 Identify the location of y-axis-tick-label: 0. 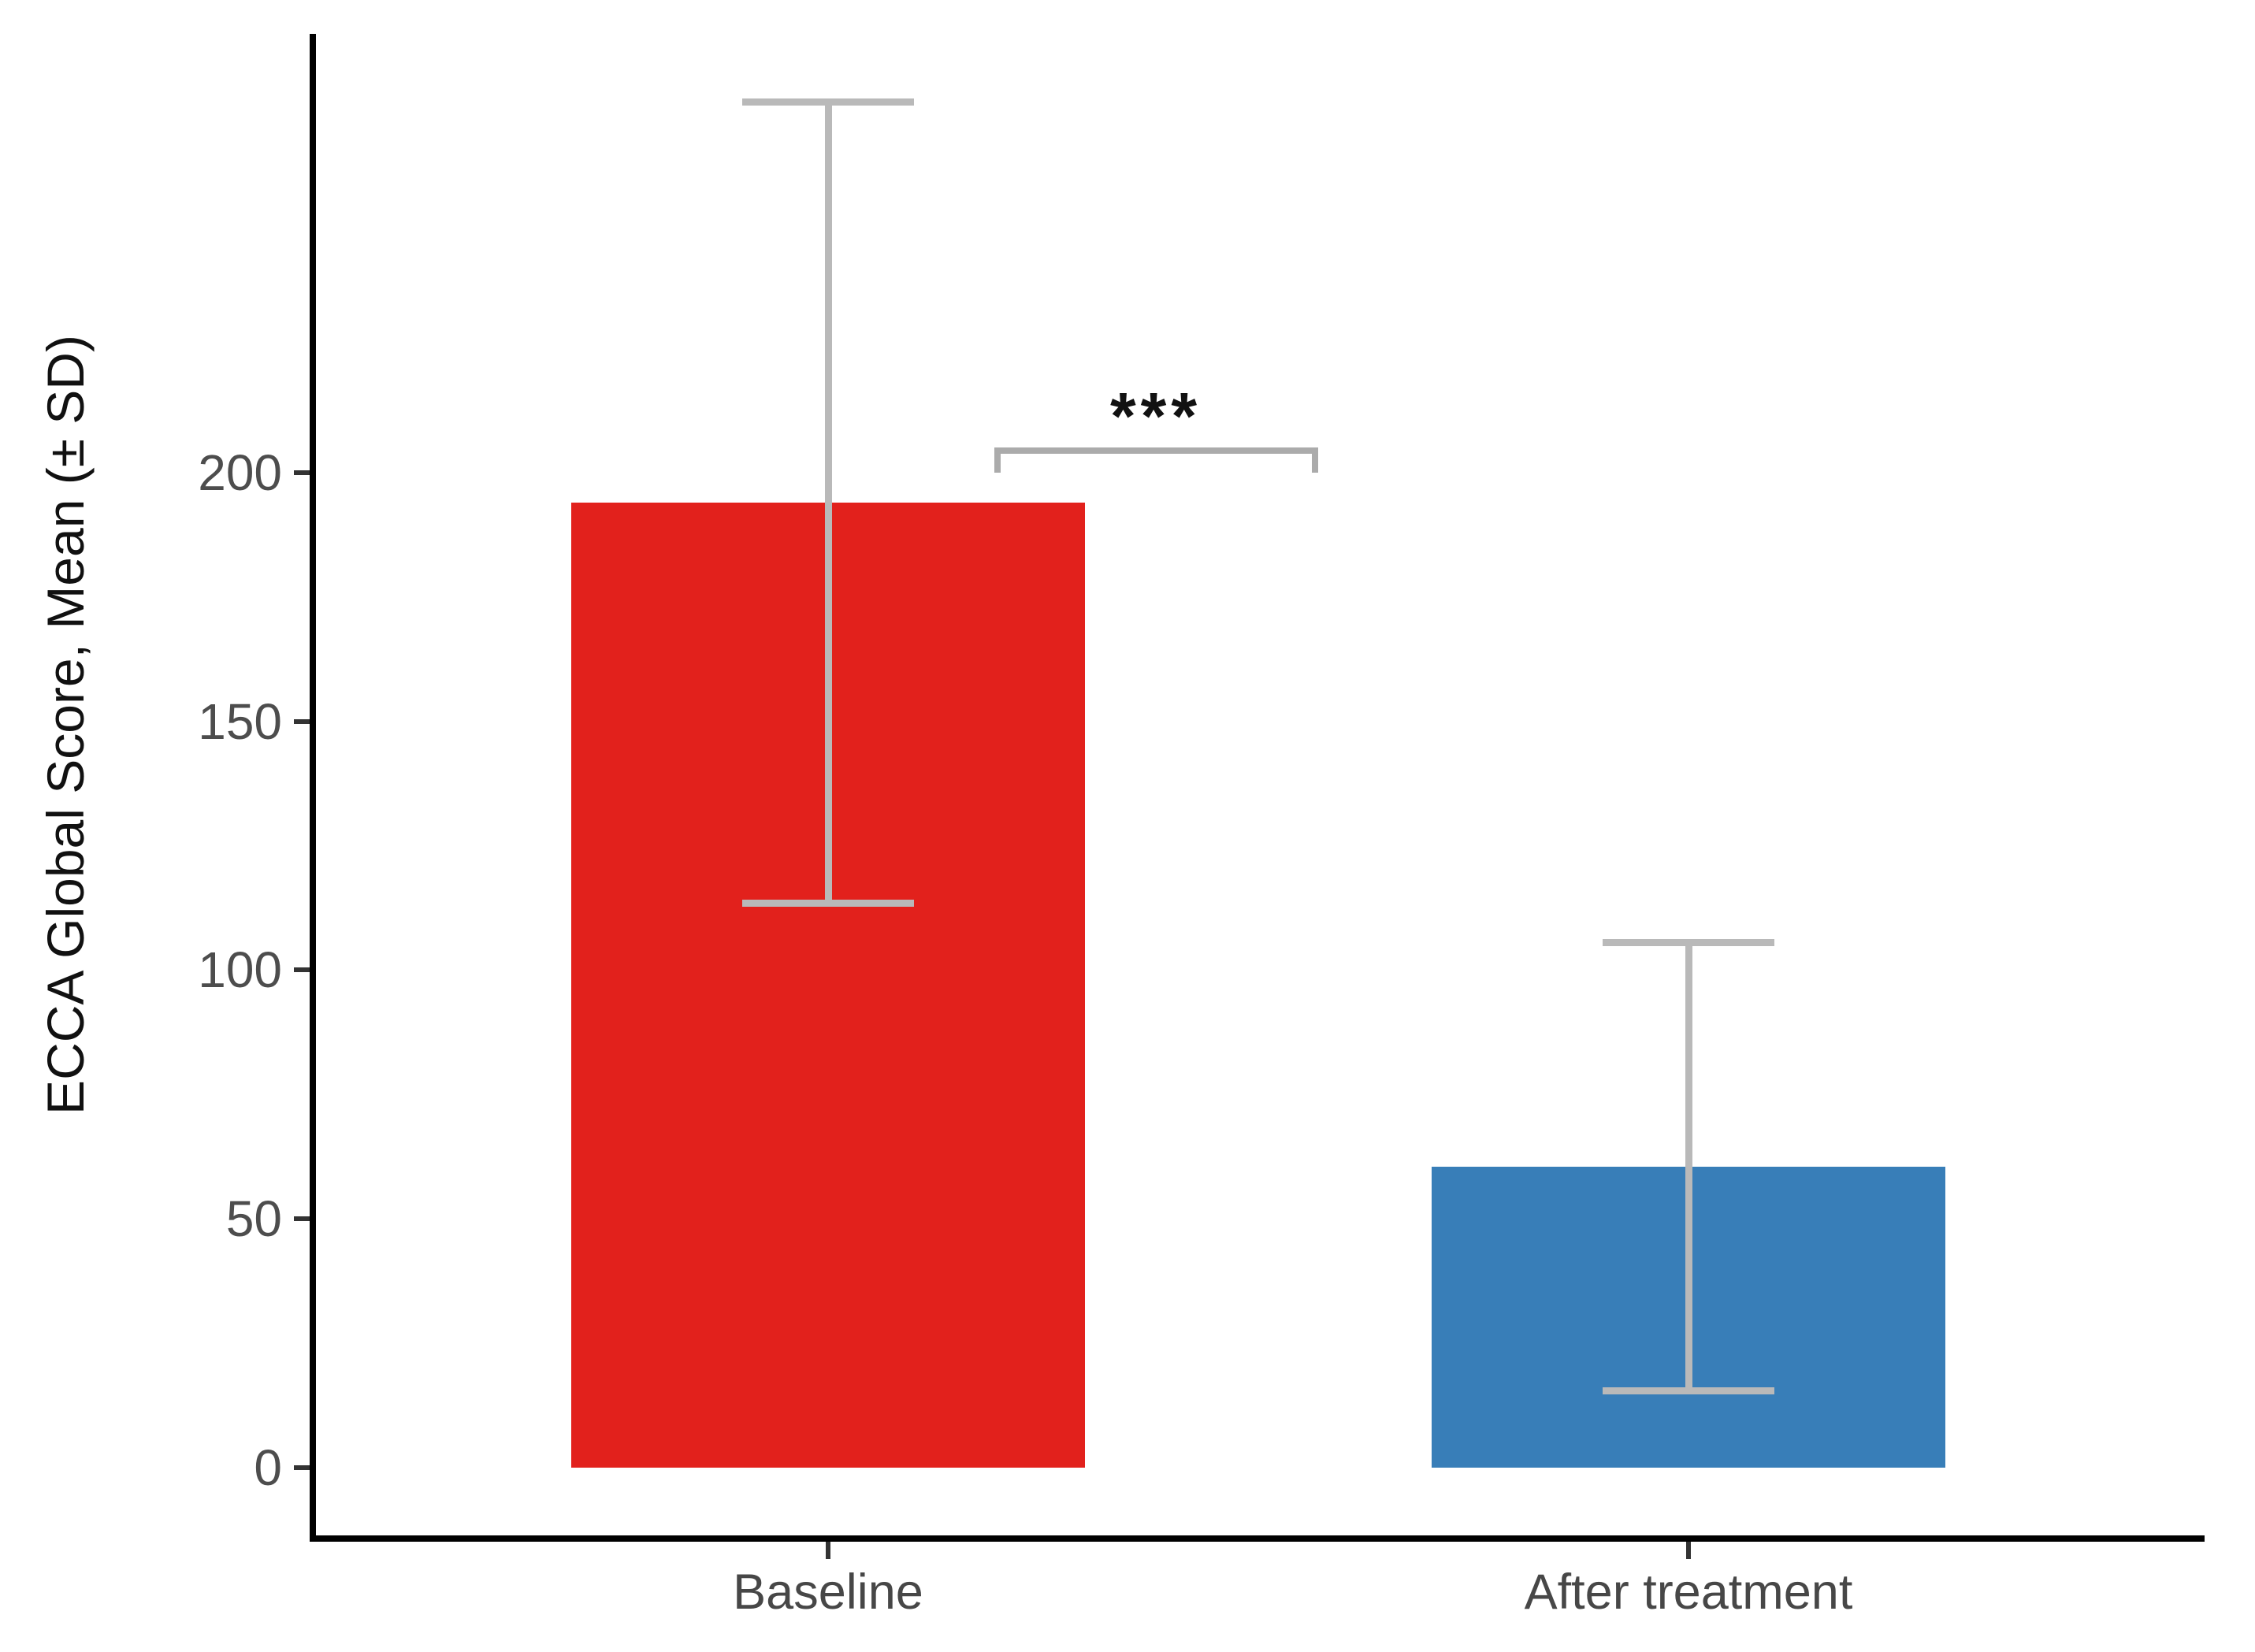
(268, 1467).